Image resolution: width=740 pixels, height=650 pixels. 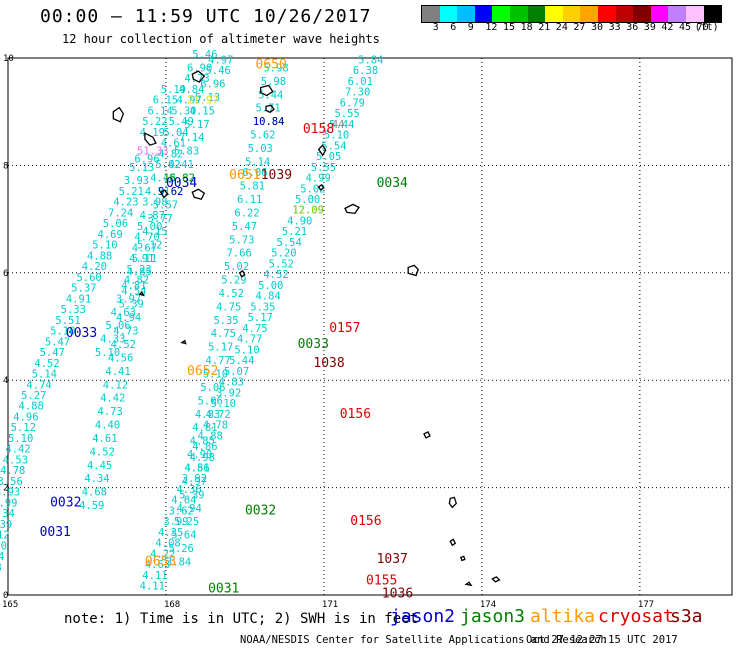 What do you see at coordinates (173, 144) in the screenshot?
I see `wave-height-value: 4.61` at bounding box center [173, 144].